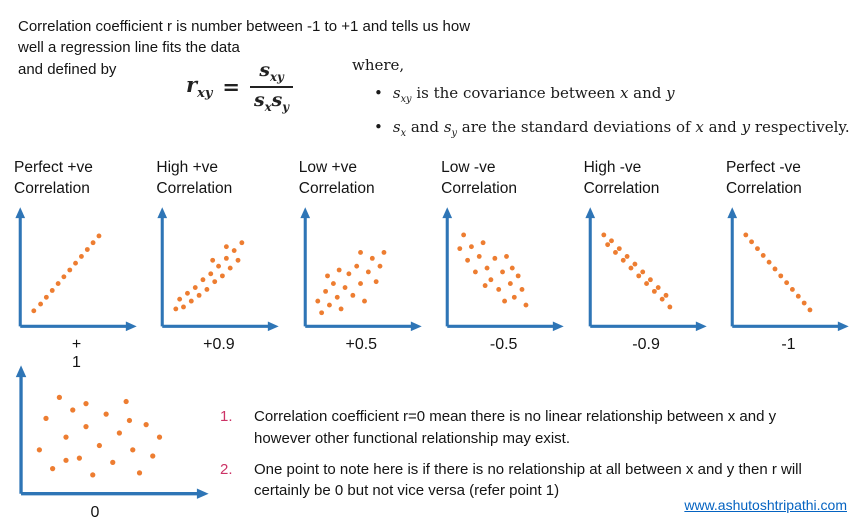  Describe the element at coordinates (231, 87) in the screenshot. I see `formula-equals: =` at that location.